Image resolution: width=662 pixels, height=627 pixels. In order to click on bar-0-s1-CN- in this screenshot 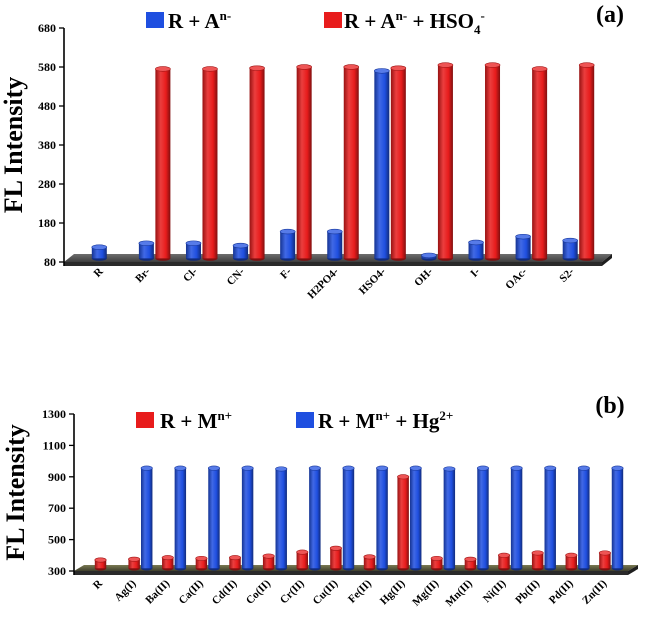, I will do `click(240, 251)`.